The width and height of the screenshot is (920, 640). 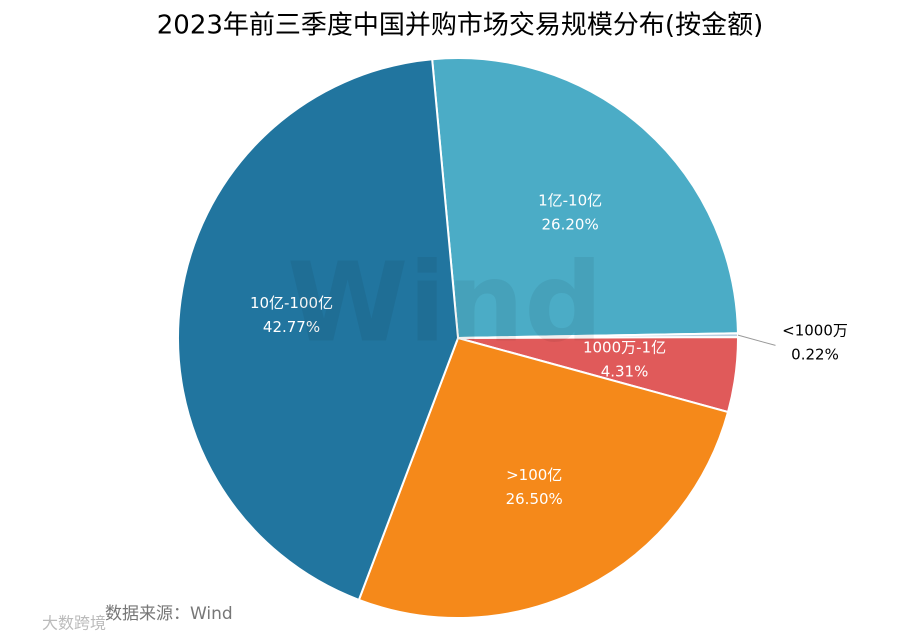 What do you see at coordinates (815, 355) in the screenshot?
I see `slice-value: 0.22%` at bounding box center [815, 355].